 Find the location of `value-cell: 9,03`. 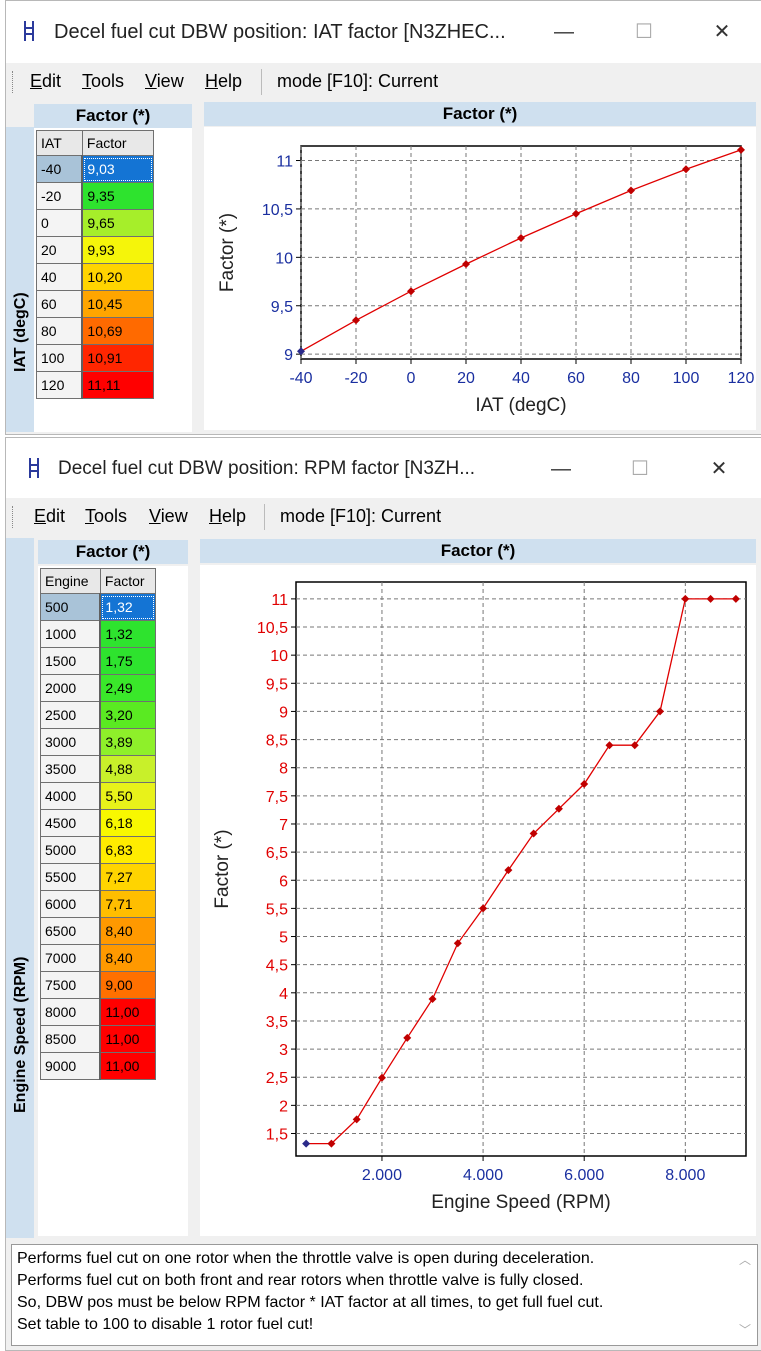

value-cell: 9,03 is located at coordinates (118, 169).